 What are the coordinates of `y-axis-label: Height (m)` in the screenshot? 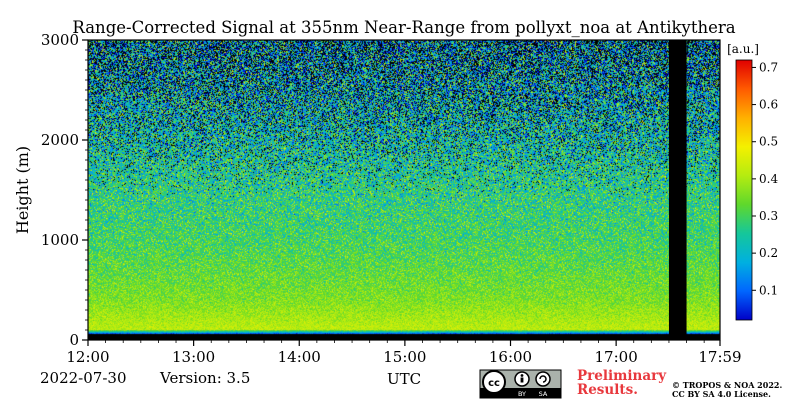 It's located at (22, 190).